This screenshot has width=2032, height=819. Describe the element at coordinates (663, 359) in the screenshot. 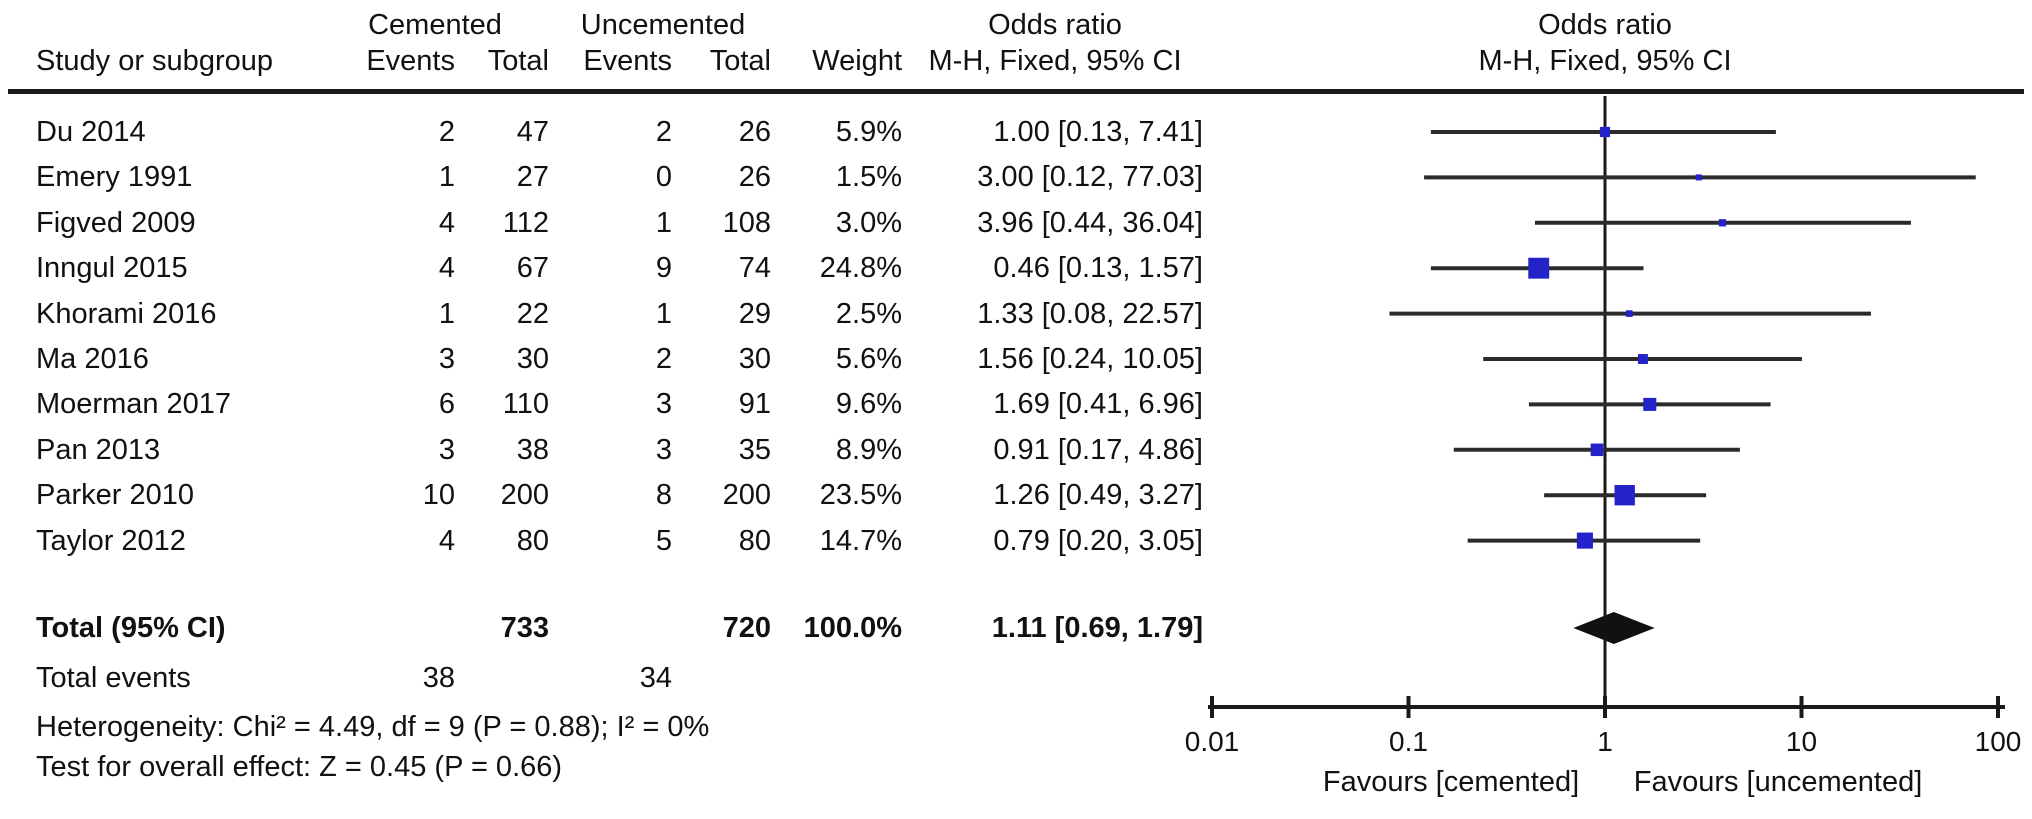

I see `uncemented-events-value: 2` at that location.